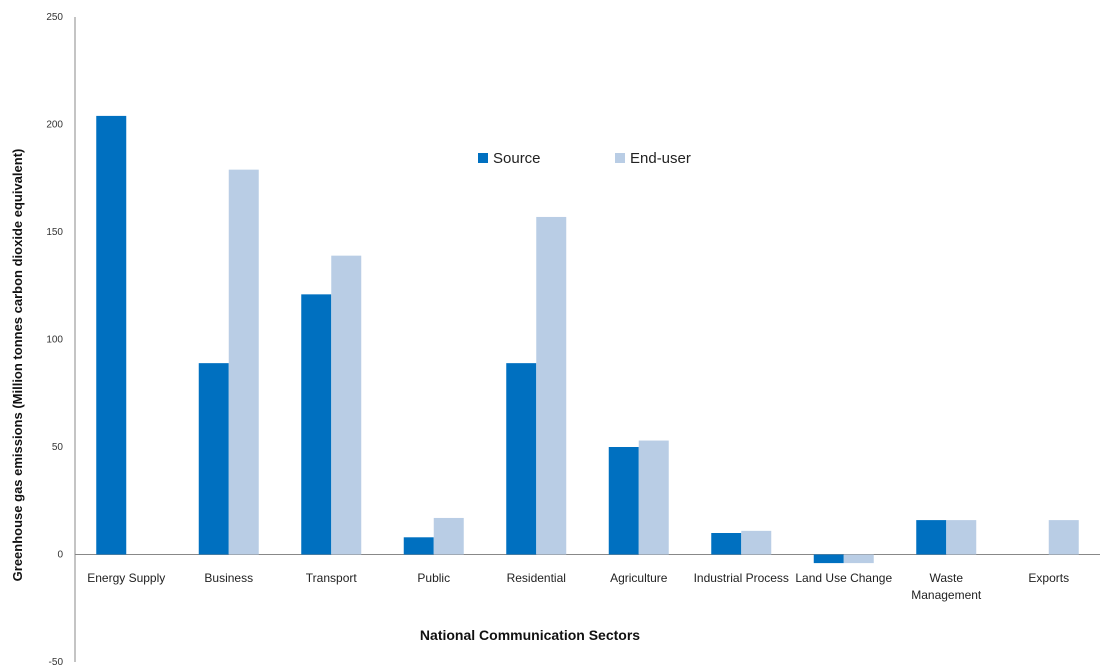 Image resolution: width=1104 pixels, height=668 pixels. I want to click on legend: Source End-user, so click(584, 158).